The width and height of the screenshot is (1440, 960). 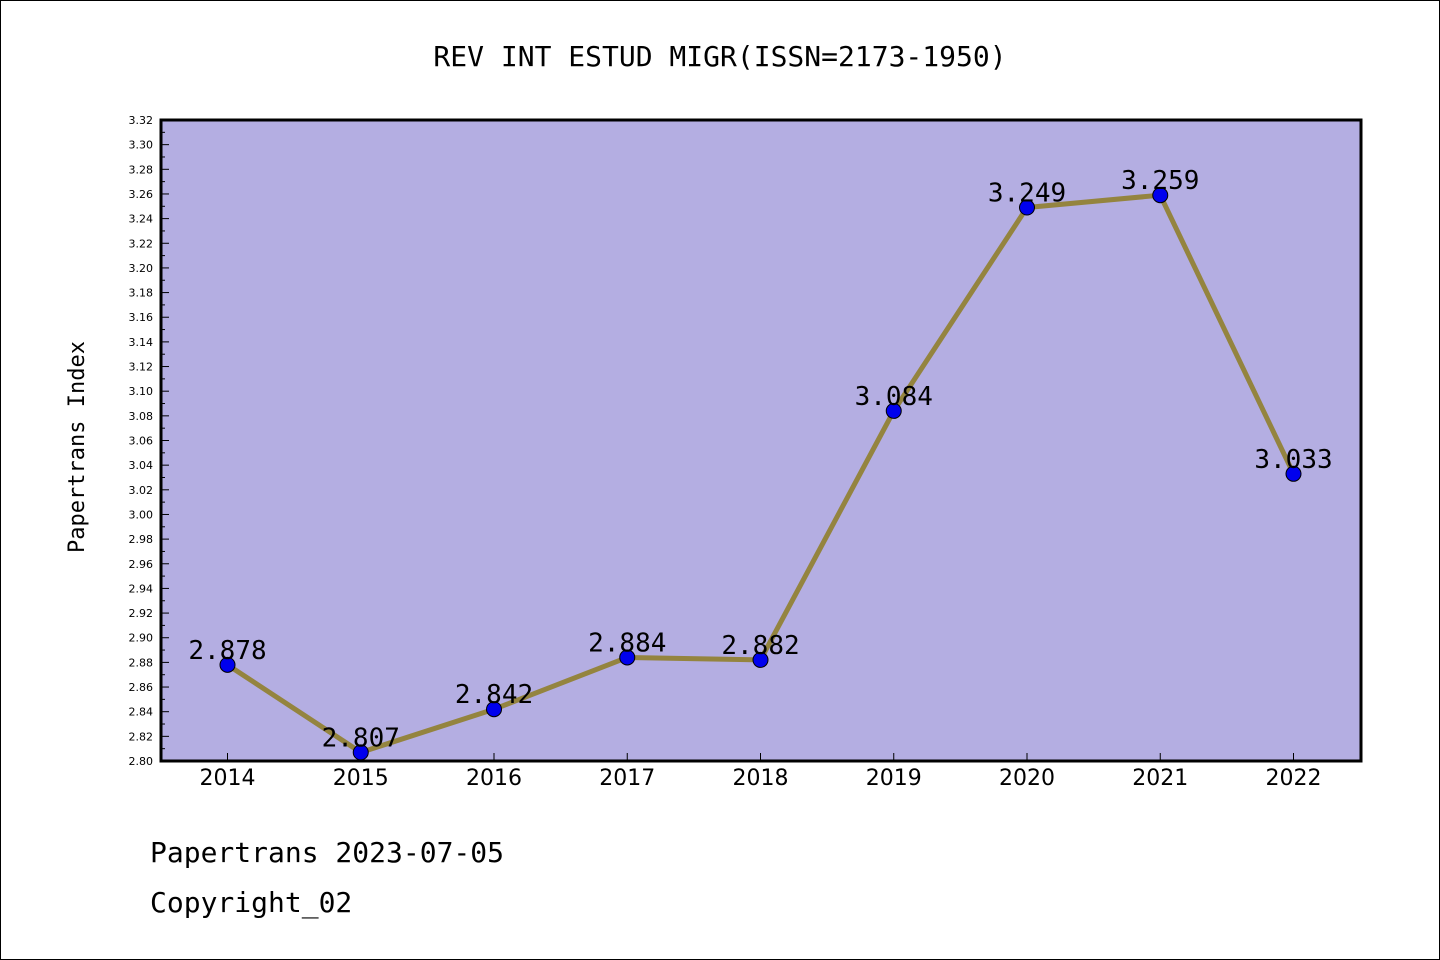 What do you see at coordinates (141, 120) in the screenshot?
I see `y-tick-label: 3.32` at bounding box center [141, 120].